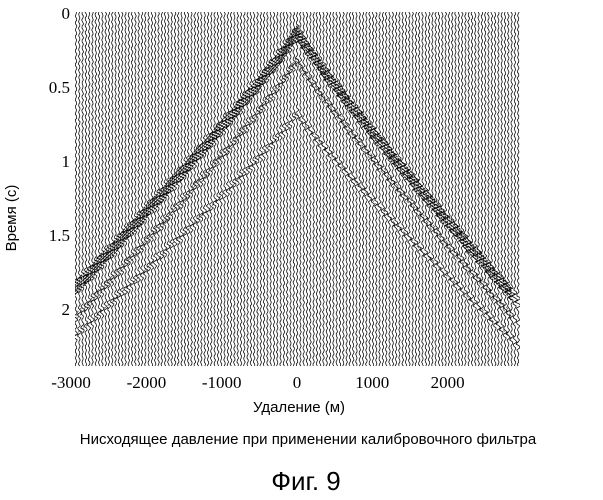 Image resolution: width=603 pixels, height=500 pixels. What do you see at coordinates (372, 382) in the screenshot?
I see `x-tick-label: 1000` at bounding box center [372, 382].